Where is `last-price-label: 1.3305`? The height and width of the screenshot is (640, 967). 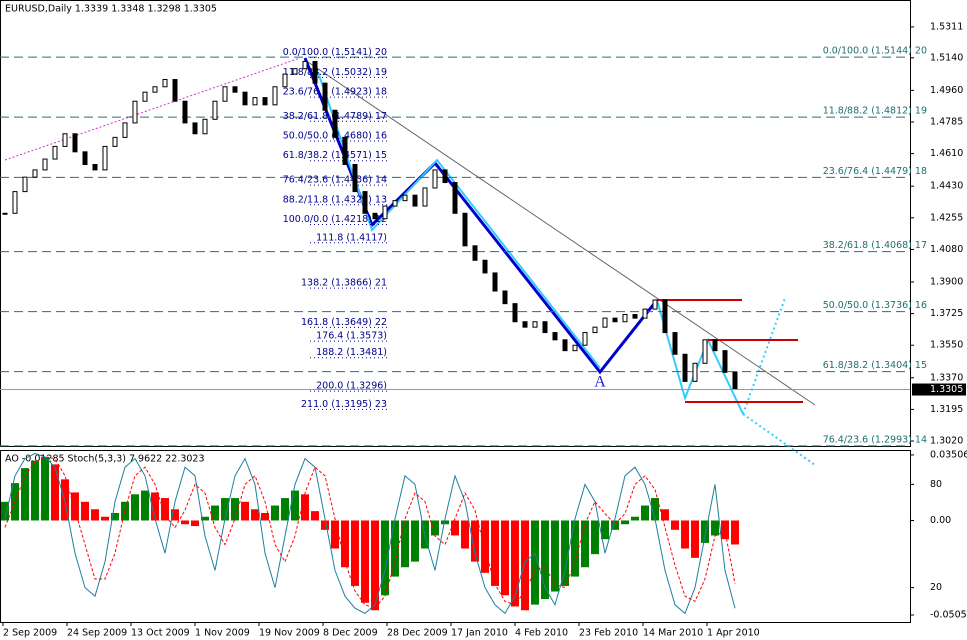 last-price-label: 1.3305 is located at coordinates (946, 389).